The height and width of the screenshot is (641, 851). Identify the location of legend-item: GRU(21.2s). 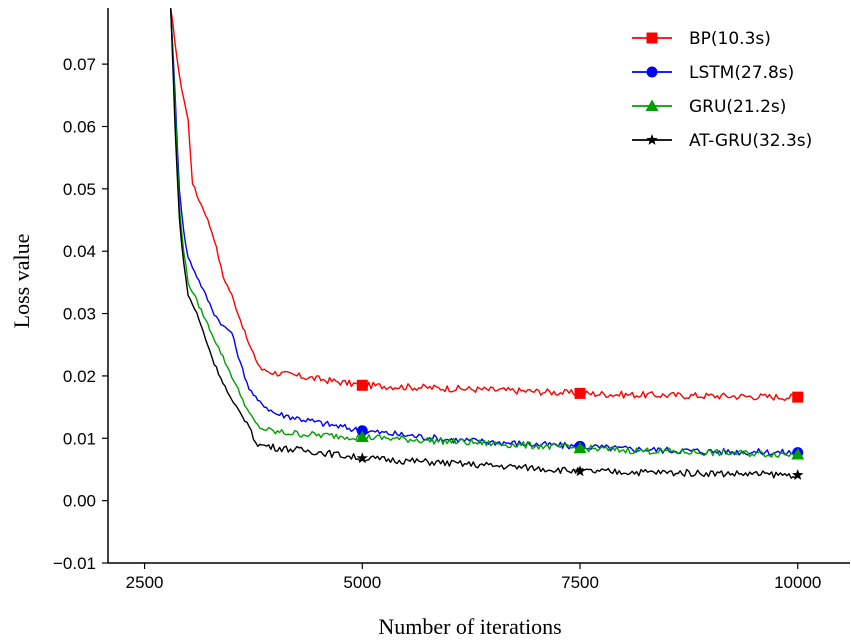
(709, 107).